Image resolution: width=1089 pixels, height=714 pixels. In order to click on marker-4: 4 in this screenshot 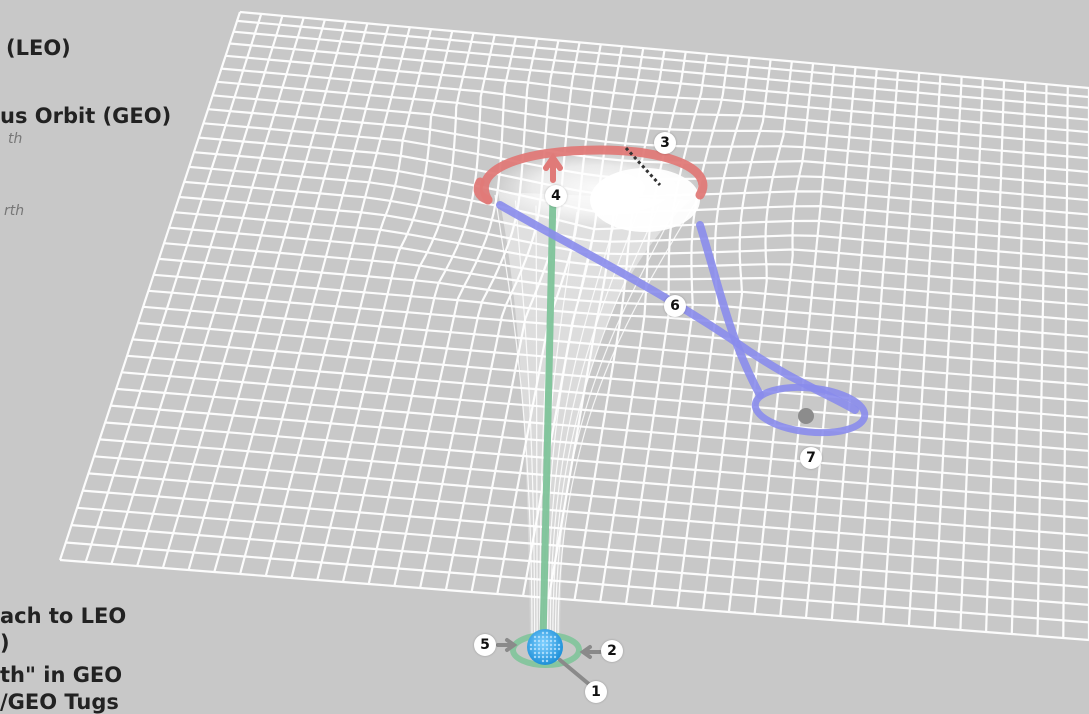, I will do `click(556, 196)`.